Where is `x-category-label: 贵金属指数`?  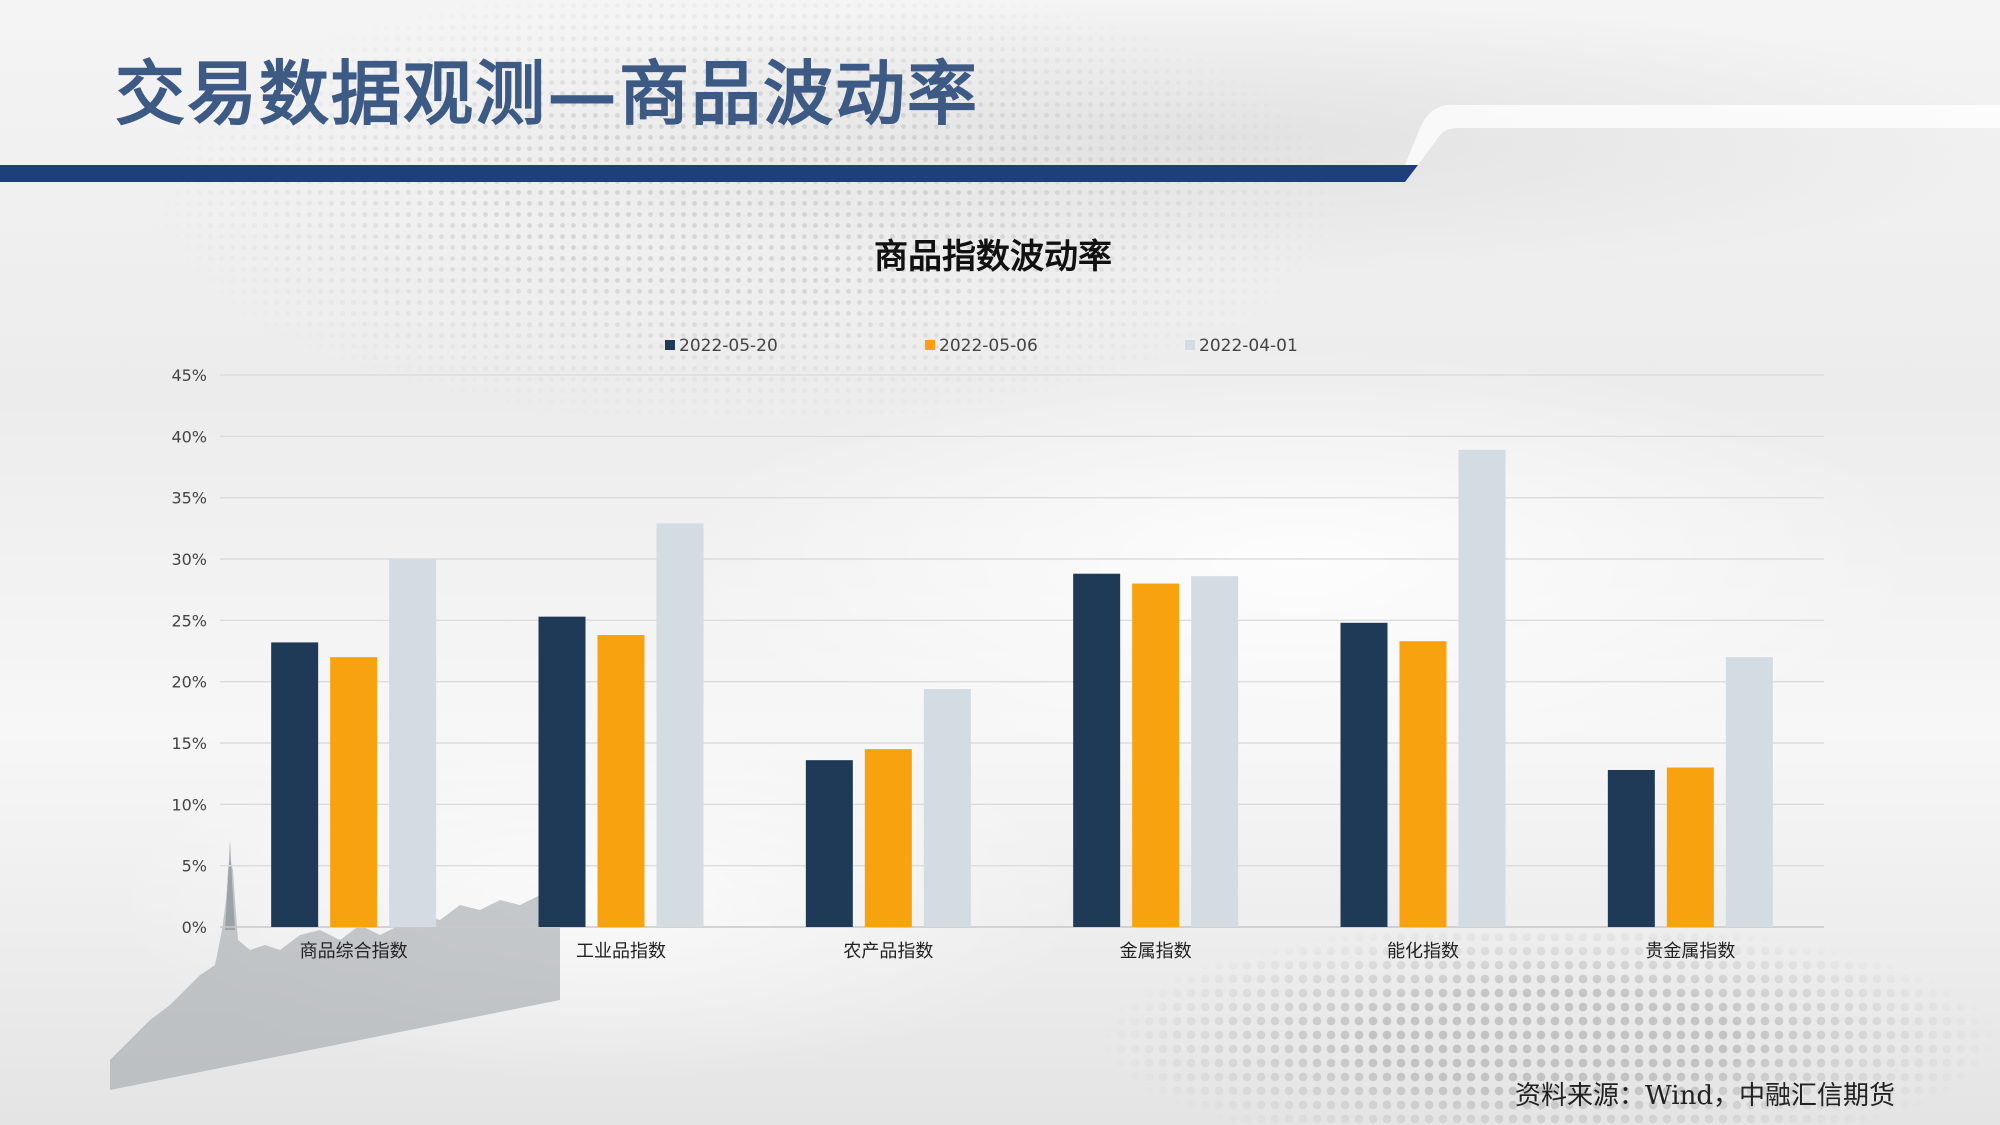 x-category-label: 贵金属指数 is located at coordinates (1690, 951).